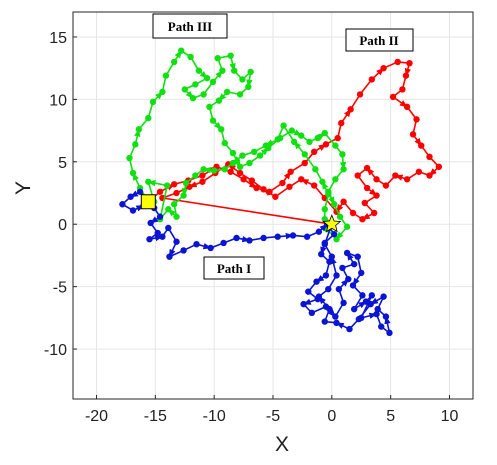 The image size is (497, 465). I want to click on y-axis-label: Y, so click(23, 188).